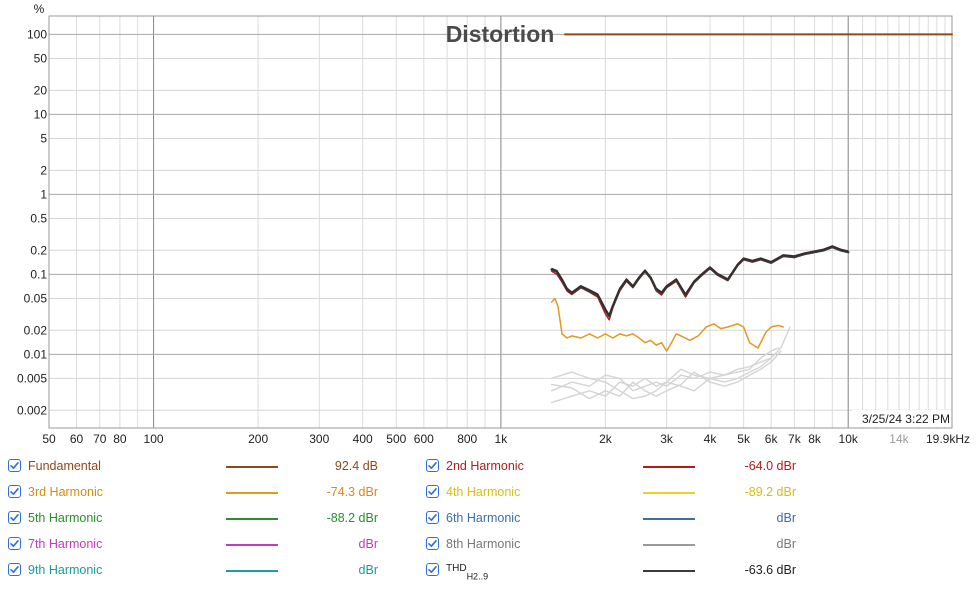 Image resolution: width=976 pixels, height=589 pixels. Describe the element at coordinates (258, 439) in the screenshot. I see `x-tick-label: 200` at that location.